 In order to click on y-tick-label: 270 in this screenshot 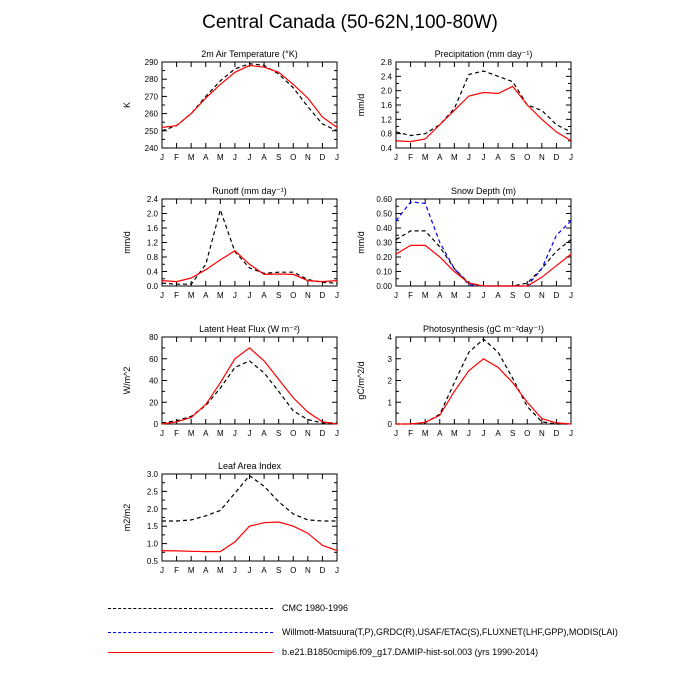, I will do `click(152, 96)`.